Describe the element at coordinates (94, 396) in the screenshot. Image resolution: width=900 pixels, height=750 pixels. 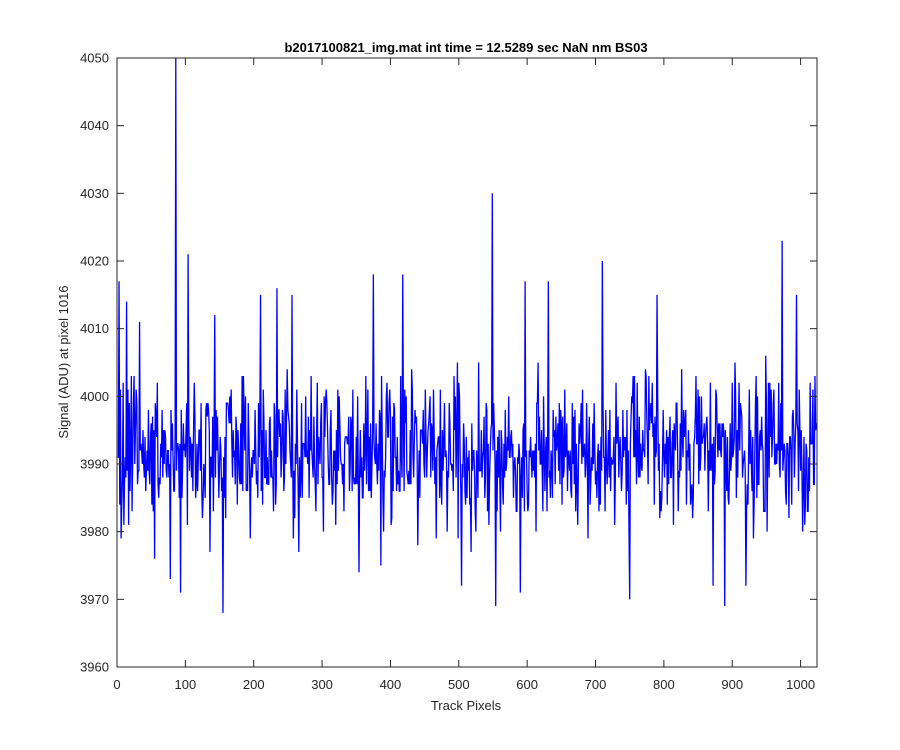
I see `y-tick-label: 4000` at that location.